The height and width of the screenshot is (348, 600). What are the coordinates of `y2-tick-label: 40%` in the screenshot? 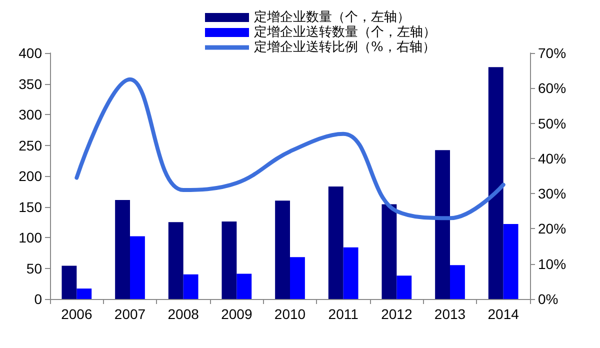 It's located at (552, 158).